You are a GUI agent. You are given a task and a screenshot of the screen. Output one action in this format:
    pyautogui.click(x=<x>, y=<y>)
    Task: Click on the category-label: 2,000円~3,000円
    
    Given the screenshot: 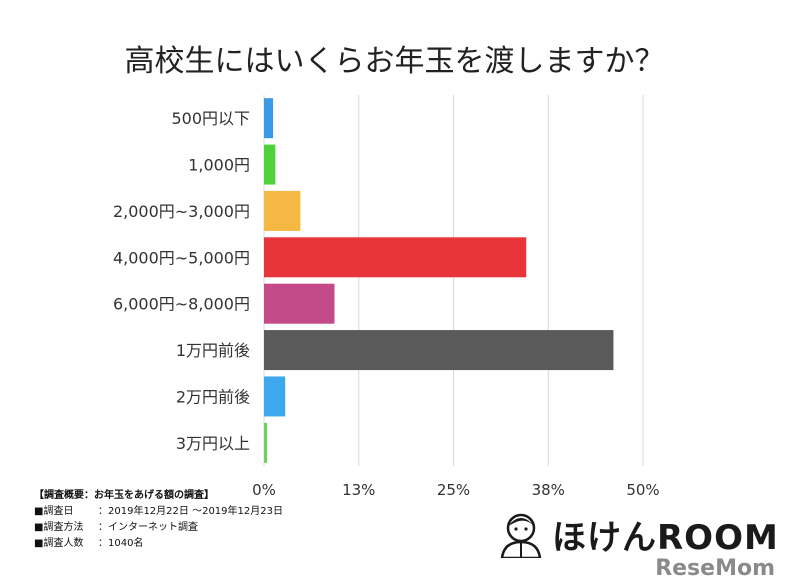 What is the action you would take?
    pyautogui.click(x=181, y=211)
    